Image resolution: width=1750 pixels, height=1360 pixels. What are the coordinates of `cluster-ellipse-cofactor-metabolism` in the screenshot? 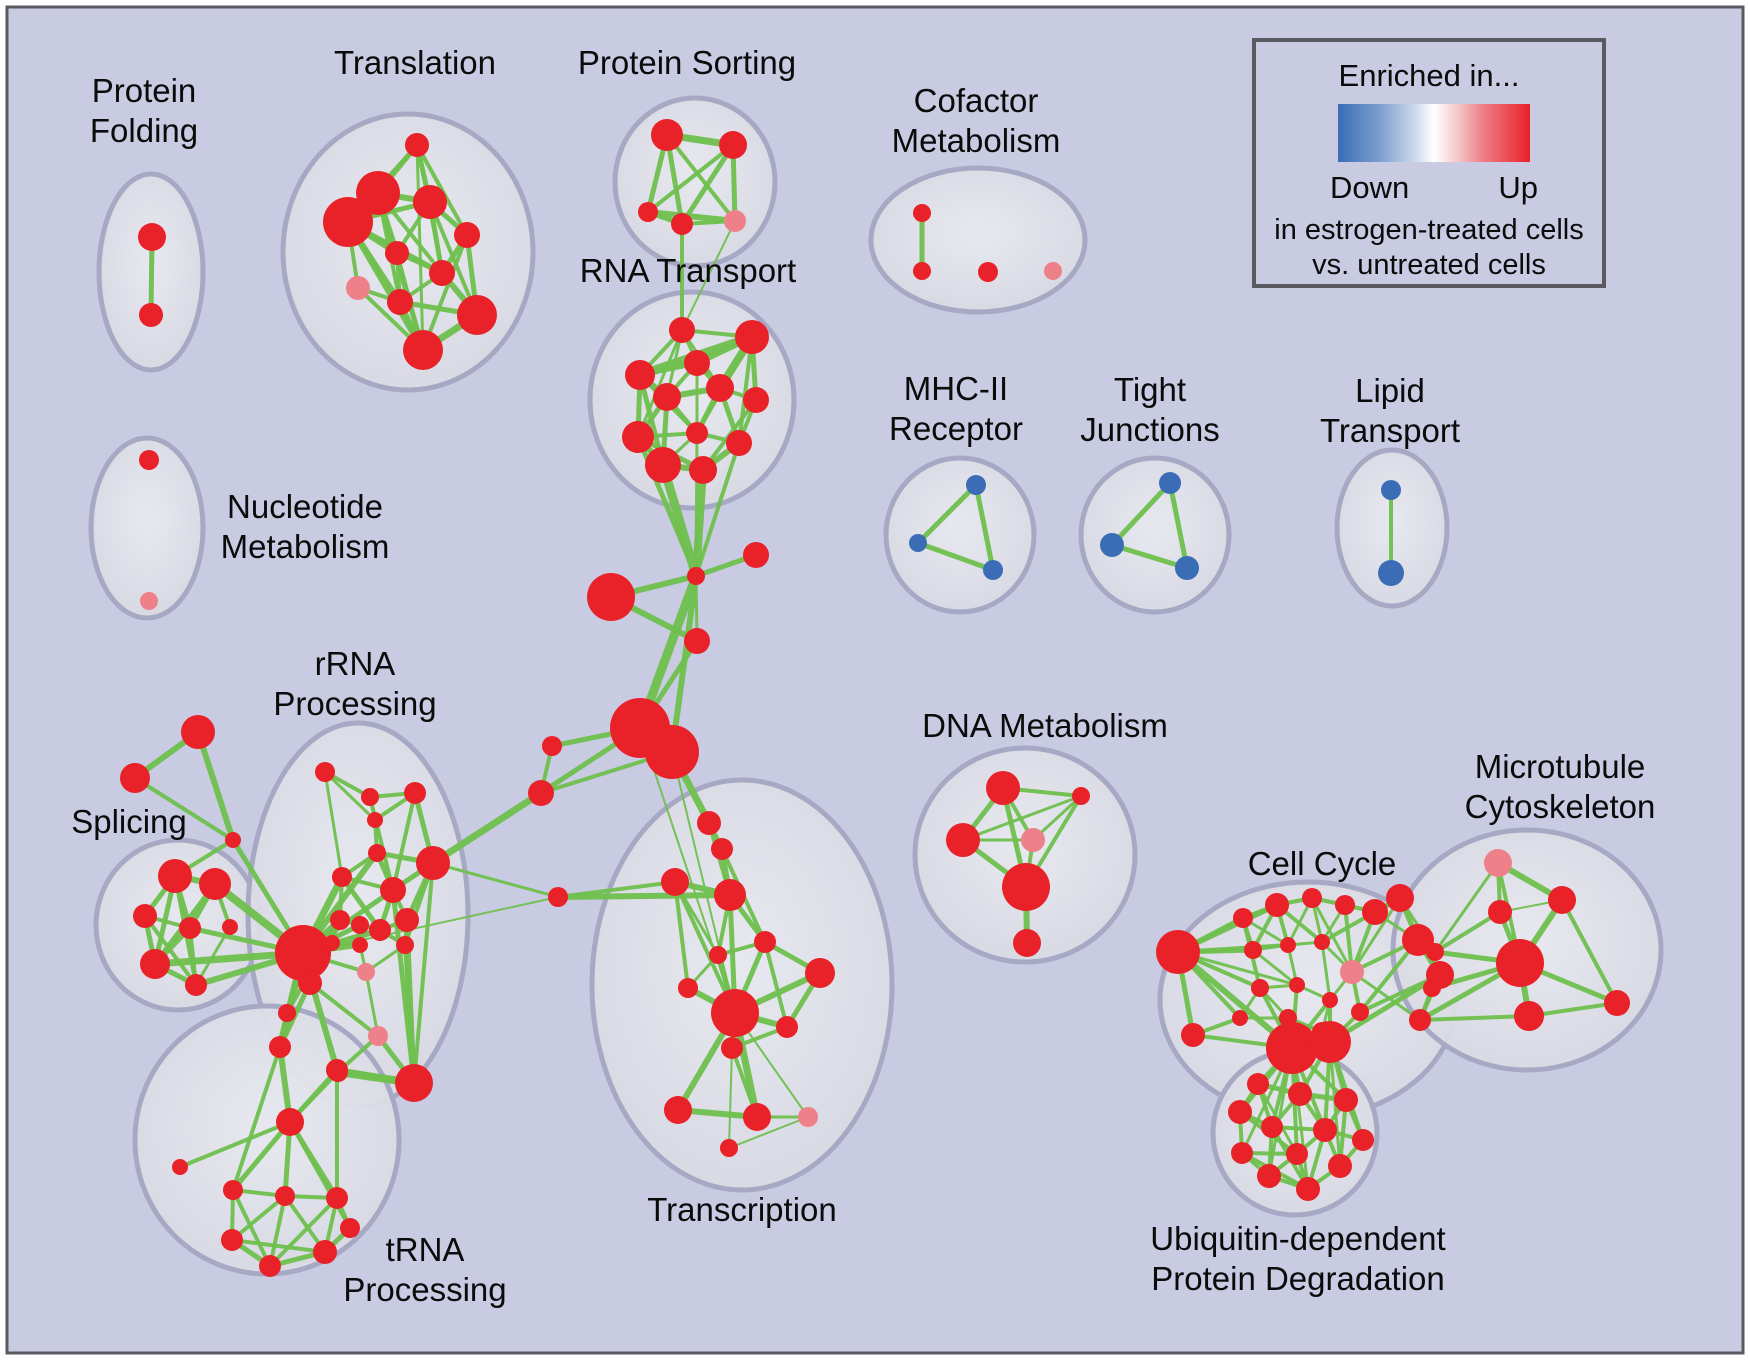 It's located at (978, 240).